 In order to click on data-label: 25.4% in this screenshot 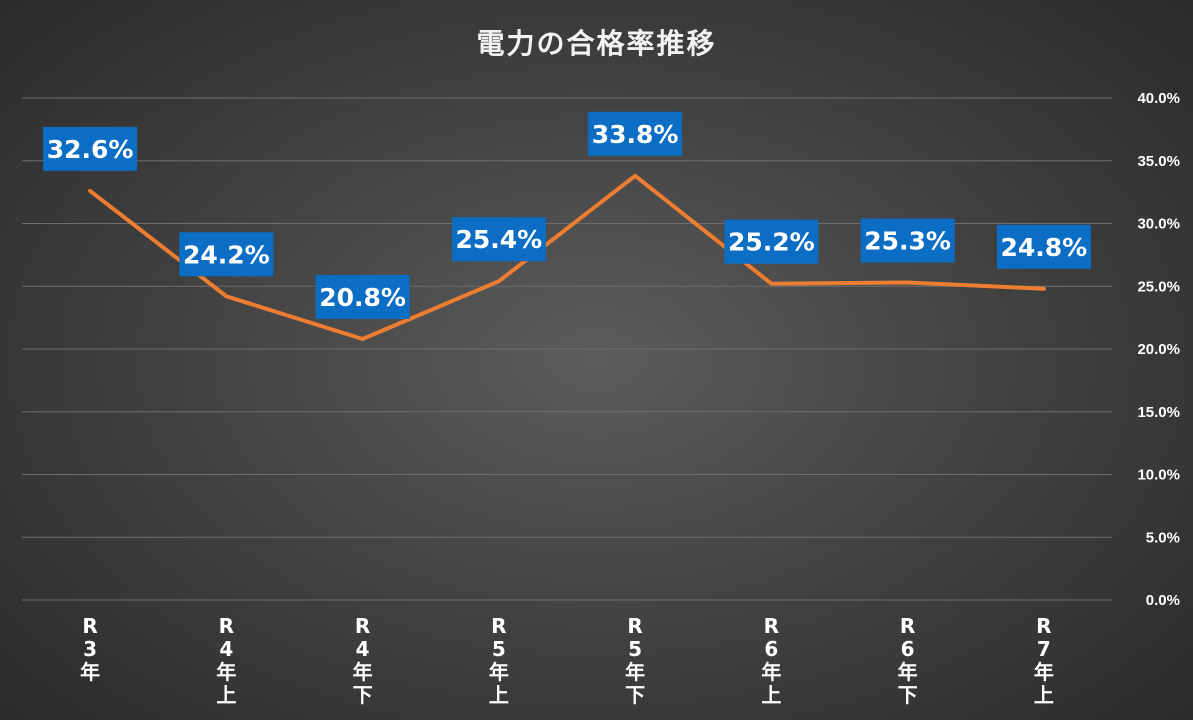, I will do `click(498, 239)`.